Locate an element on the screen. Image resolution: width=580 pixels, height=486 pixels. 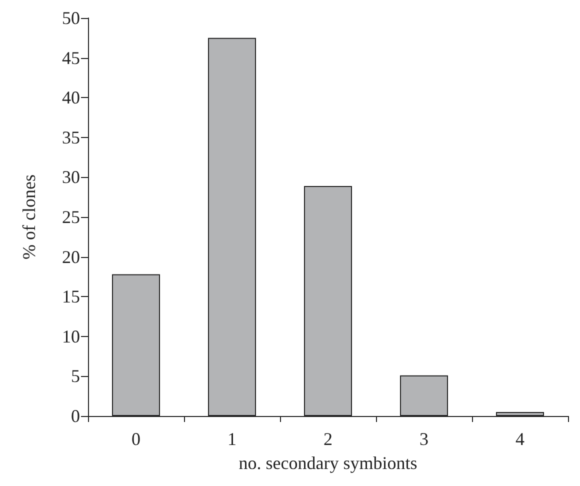
y-tick-label: 45 is located at coordinates (71, 58).